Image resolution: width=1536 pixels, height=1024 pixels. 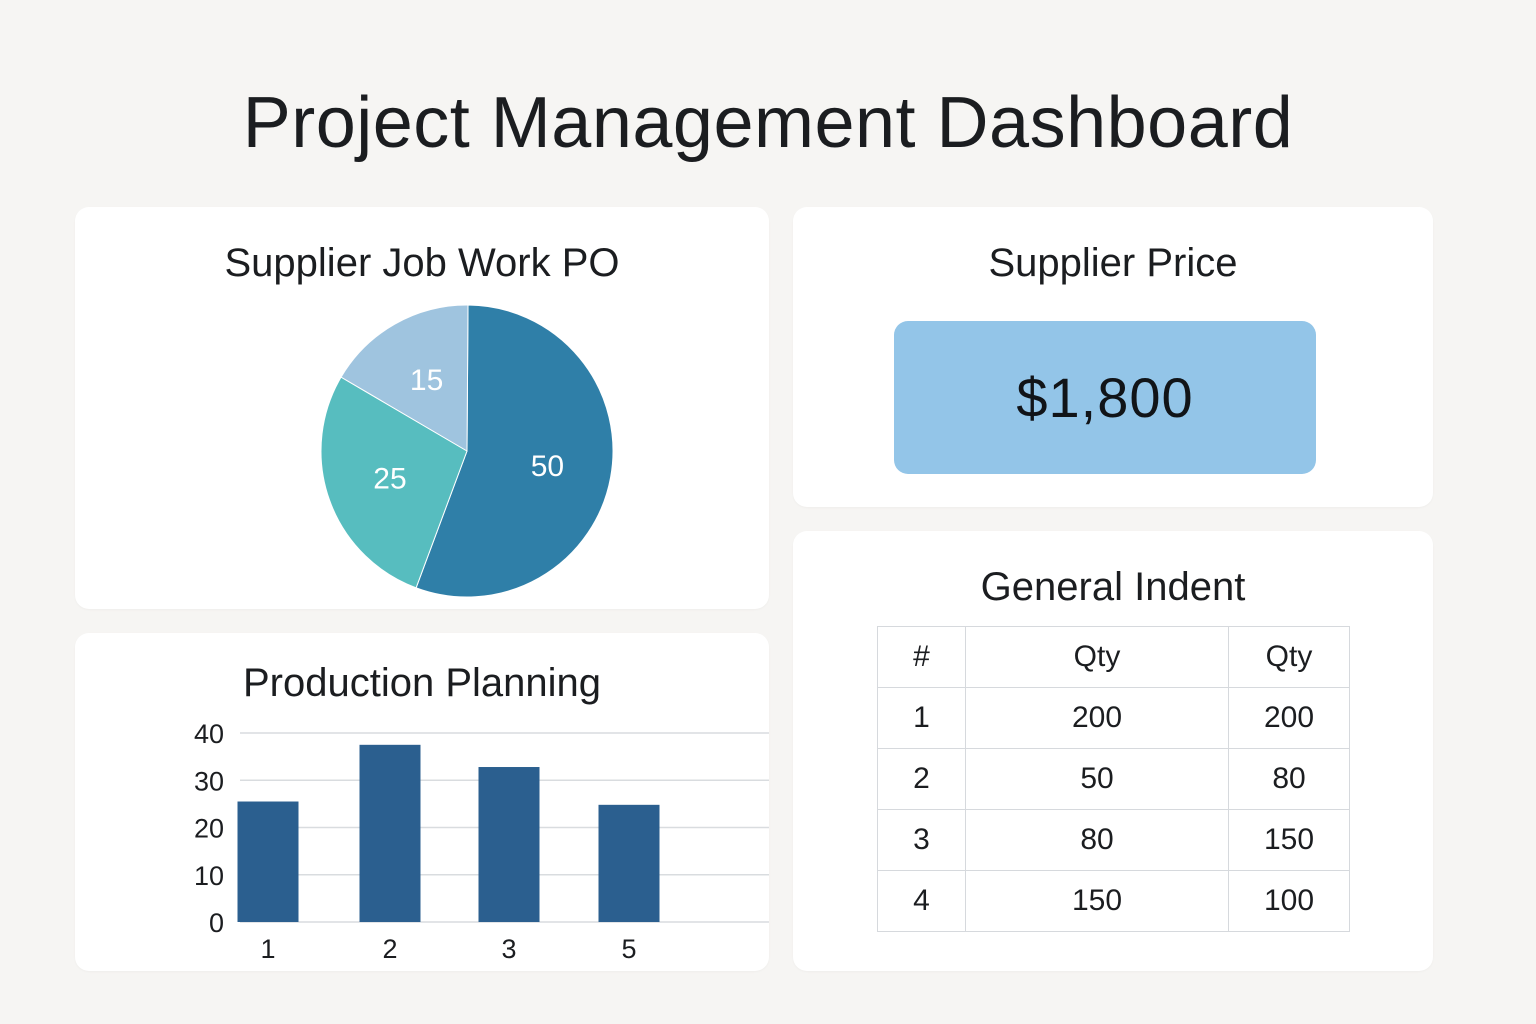 I want to click on table-cell: 3, so click(x=921, y=840).